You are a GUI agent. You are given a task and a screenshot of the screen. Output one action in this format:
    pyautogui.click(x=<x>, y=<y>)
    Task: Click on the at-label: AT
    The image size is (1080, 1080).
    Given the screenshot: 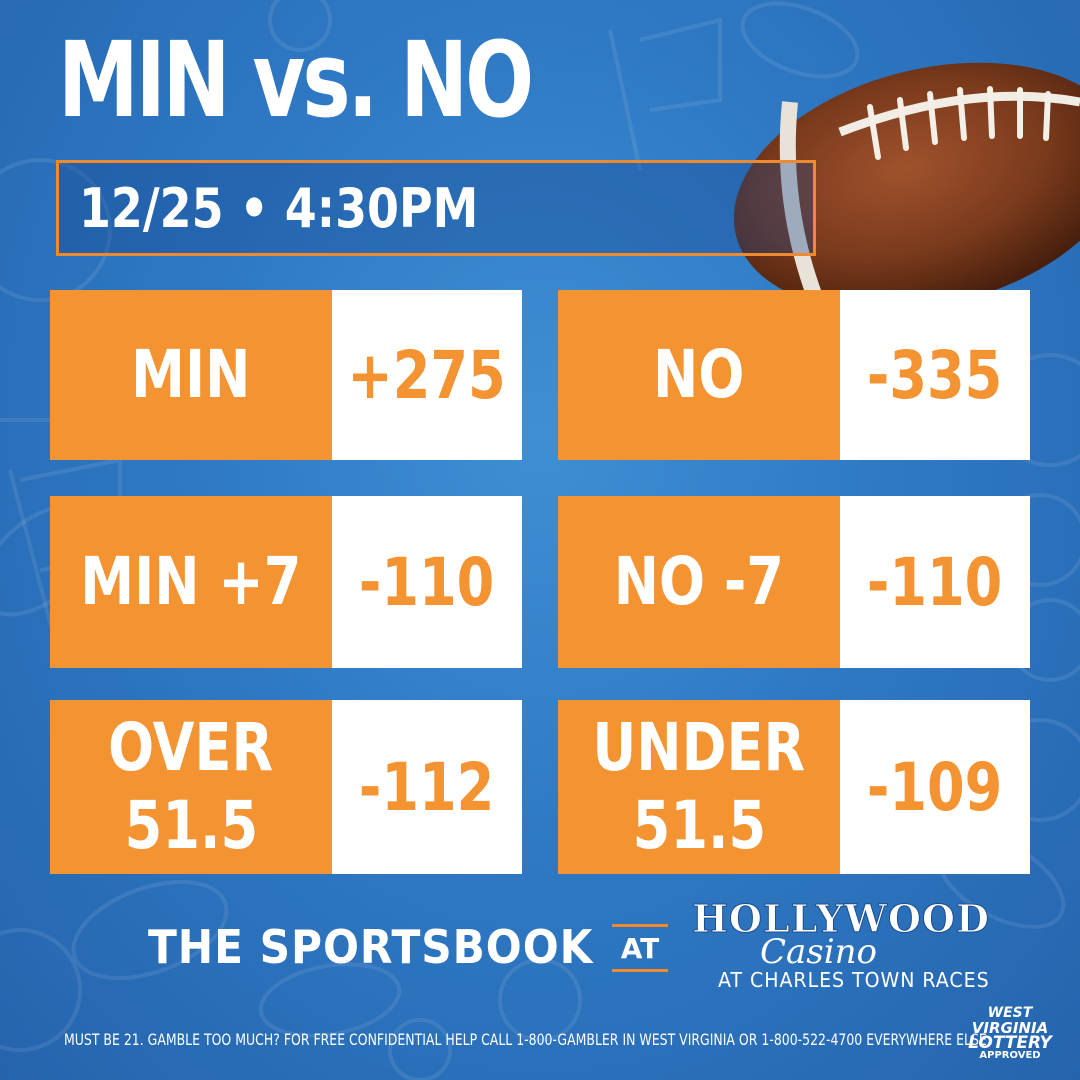 What is the action you would take?
    pyautogui.click(x=640, y=948)
    